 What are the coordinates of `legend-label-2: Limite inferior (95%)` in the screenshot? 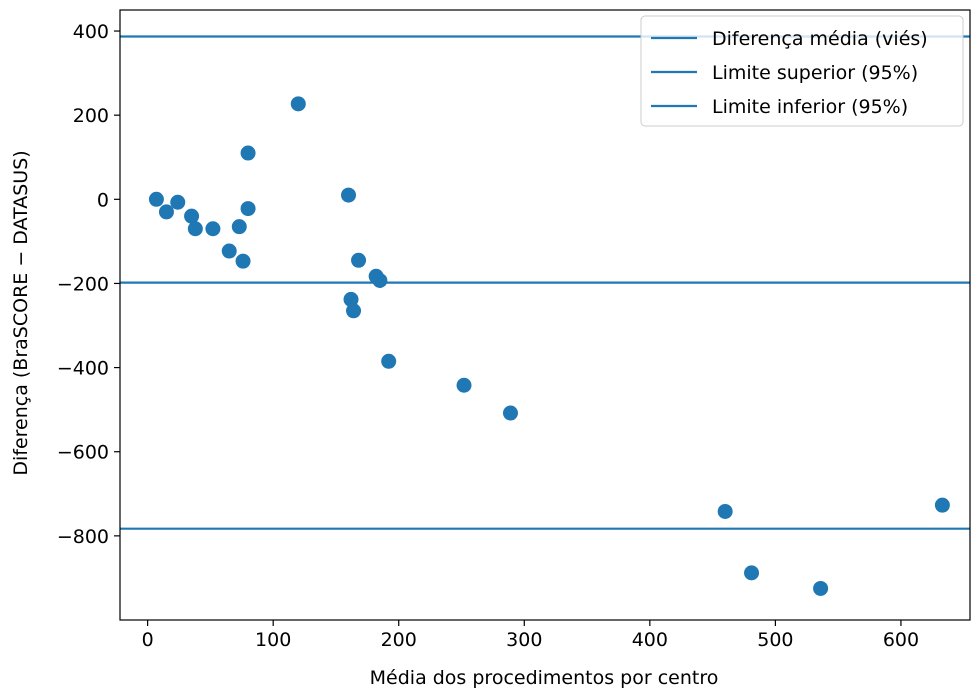 It's located at (810, 107).